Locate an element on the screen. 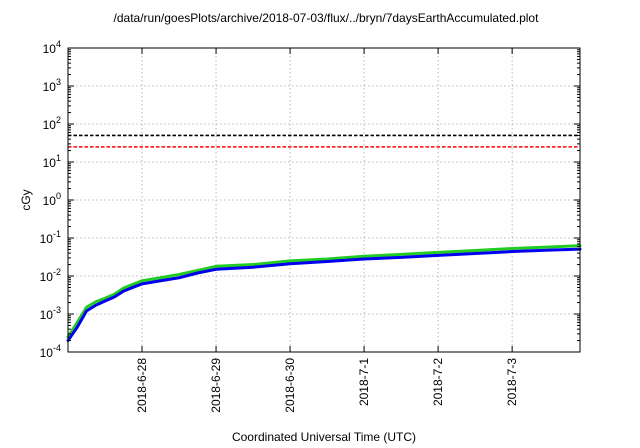  x-tick-label: 2018-6-29 is located at coordinates (216, 385).